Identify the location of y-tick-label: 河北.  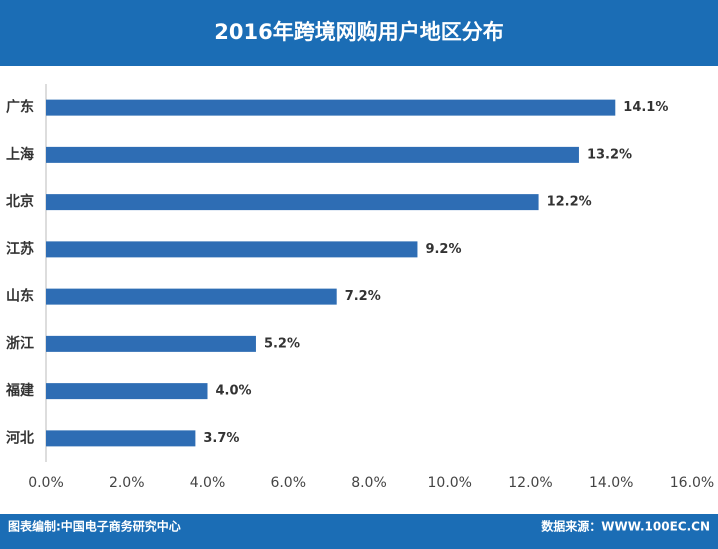
(20, 437).